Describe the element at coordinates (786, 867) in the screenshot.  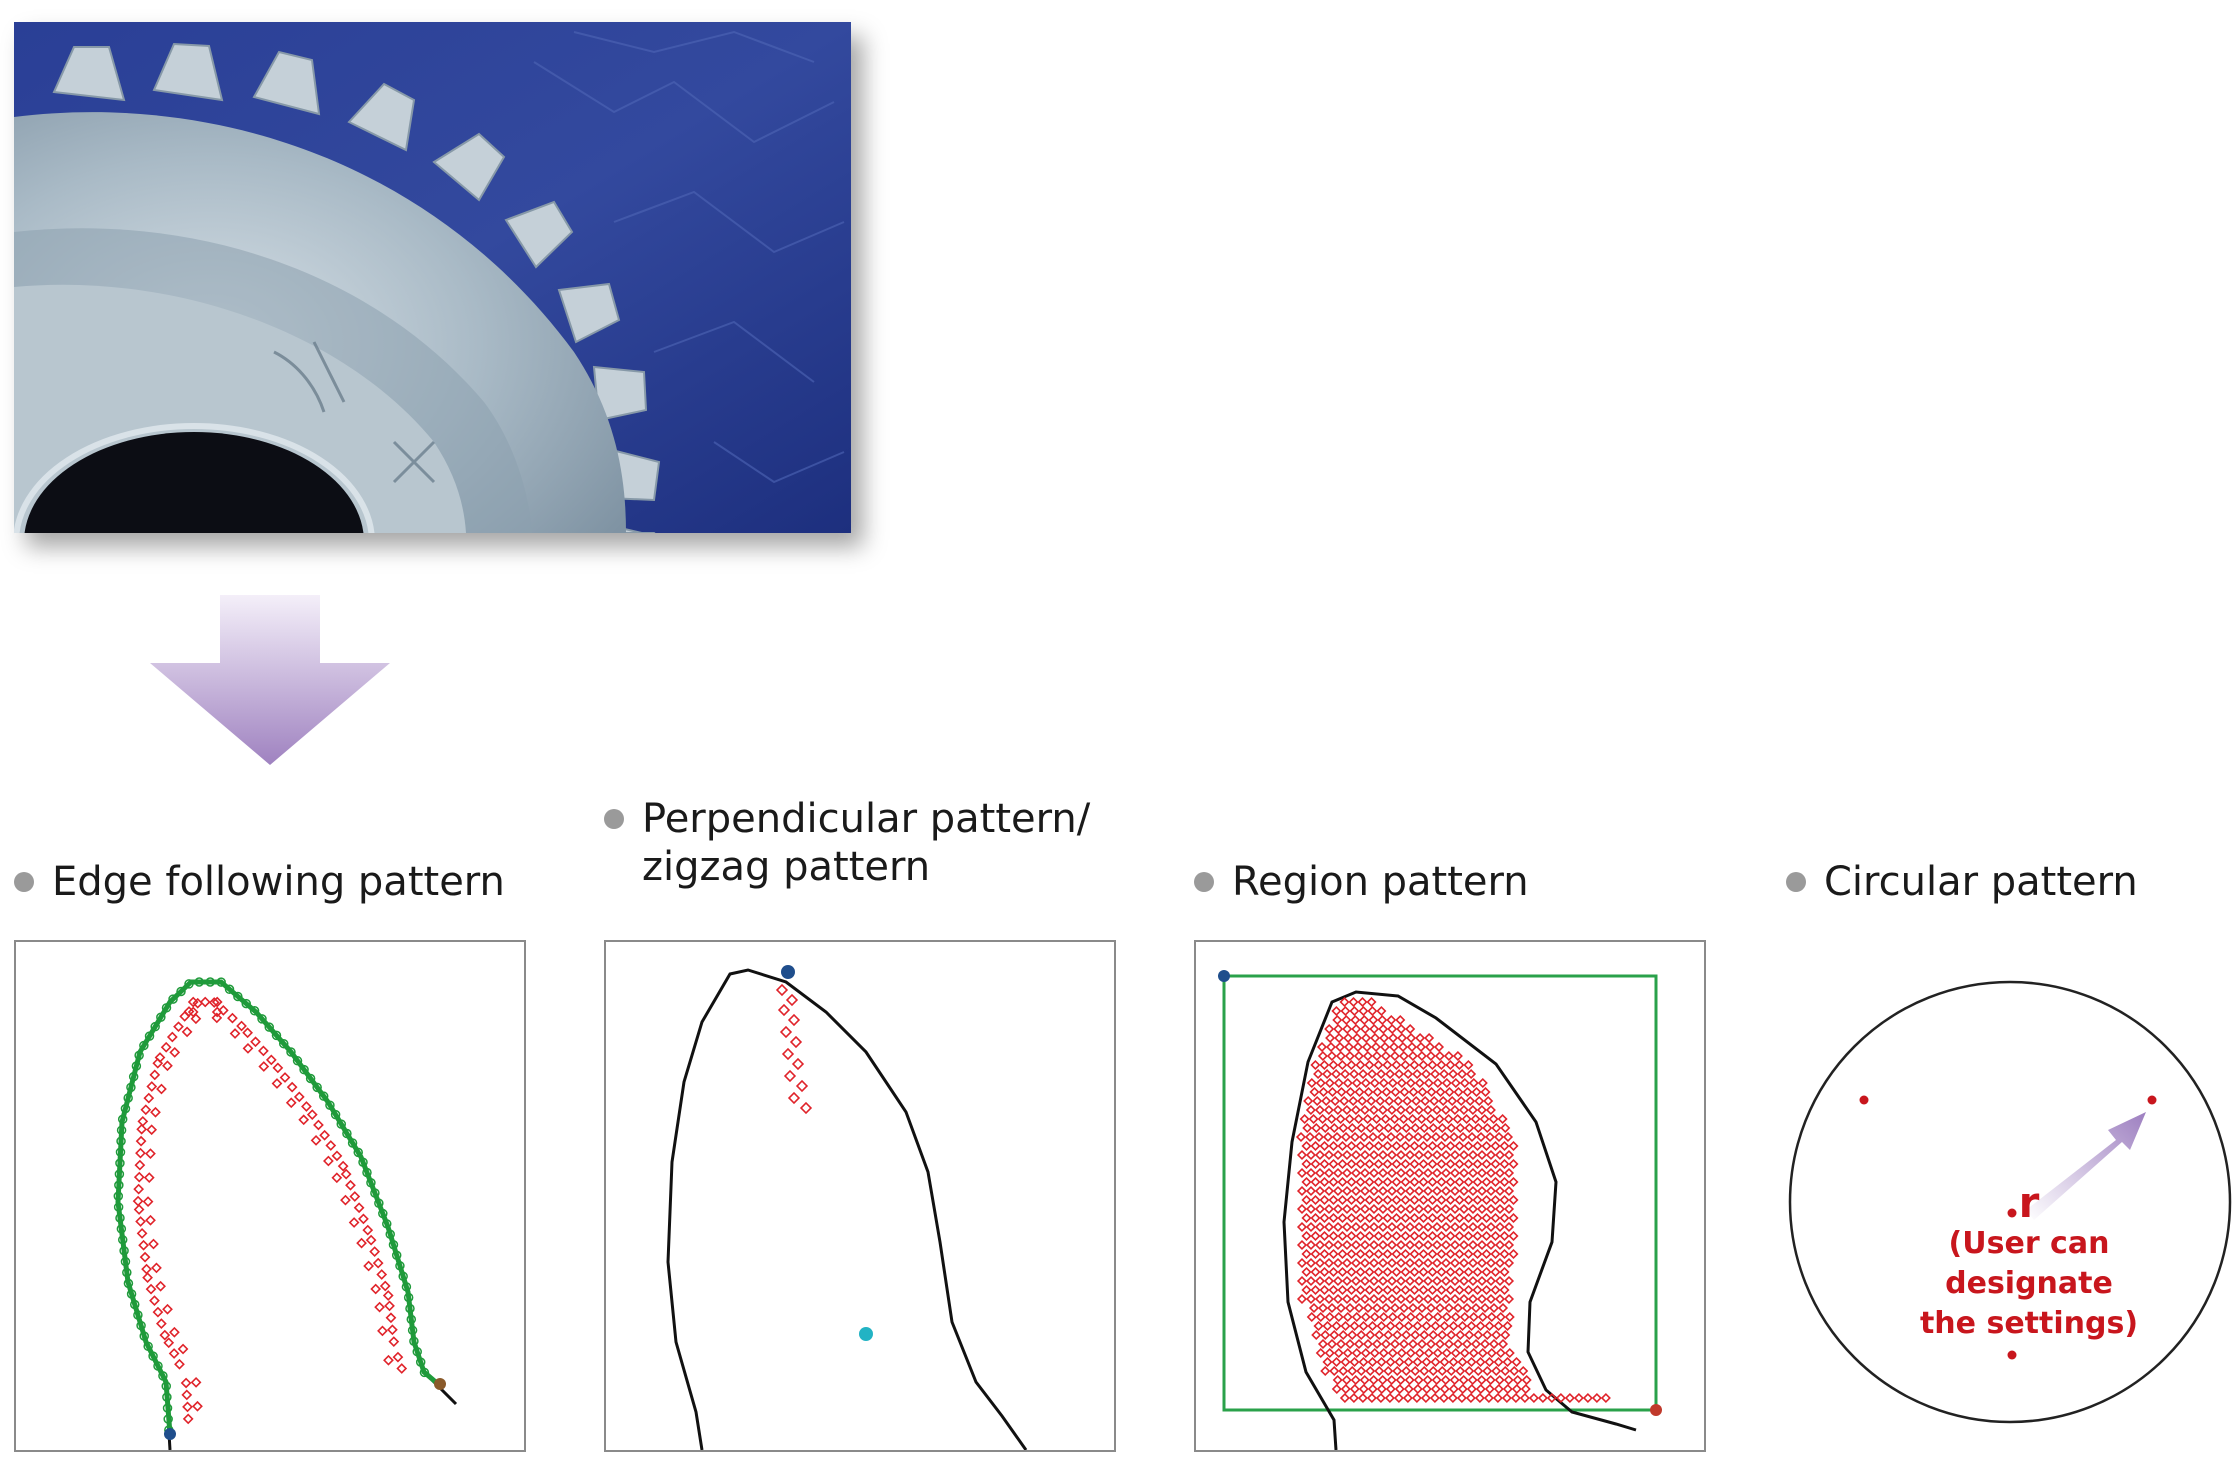
I see `label-line-2: zigzag pattern` at that location.